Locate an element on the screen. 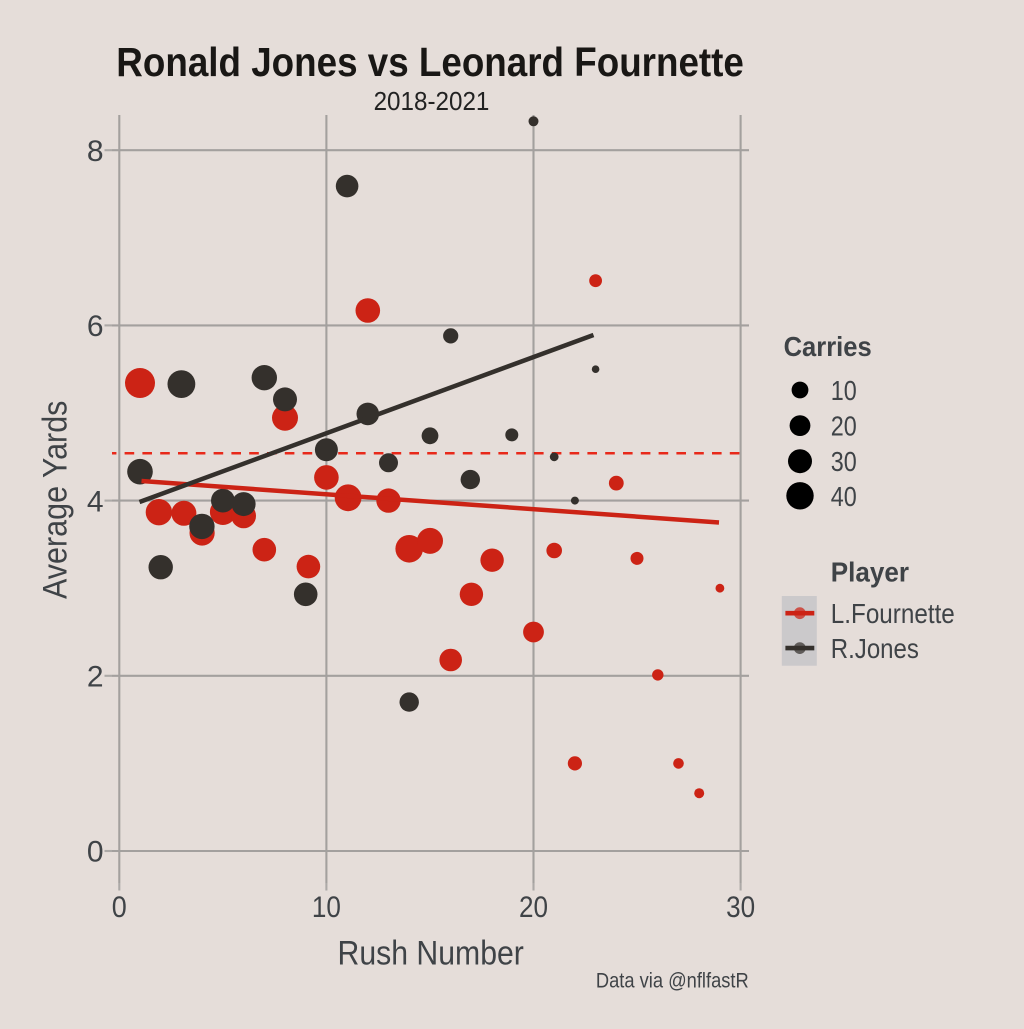 The width and height of the screenshot is (1024, 1029). svg-text:Ronald Jones vs Leonard Fourne: Ronald Jones vs Leonard Fournette is located at coordinates (430, 62).